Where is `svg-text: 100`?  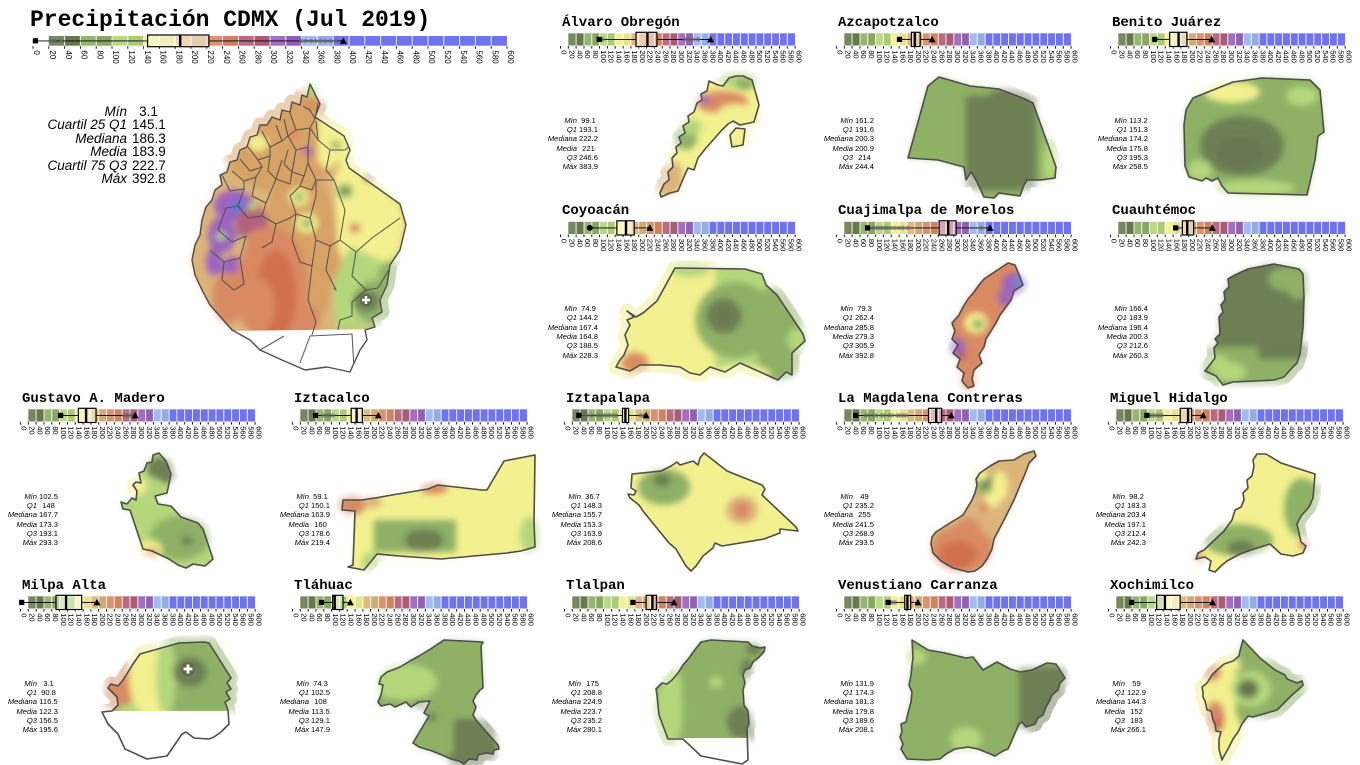 svg-text: 100 is located at coordinates (1153, 56).